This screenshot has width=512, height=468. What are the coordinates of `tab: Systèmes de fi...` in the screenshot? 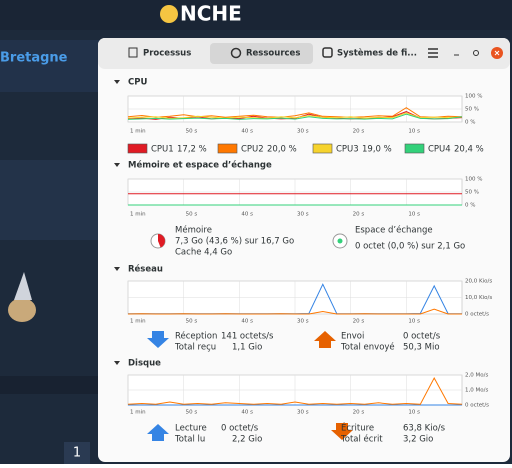 It's located at (377, 53).